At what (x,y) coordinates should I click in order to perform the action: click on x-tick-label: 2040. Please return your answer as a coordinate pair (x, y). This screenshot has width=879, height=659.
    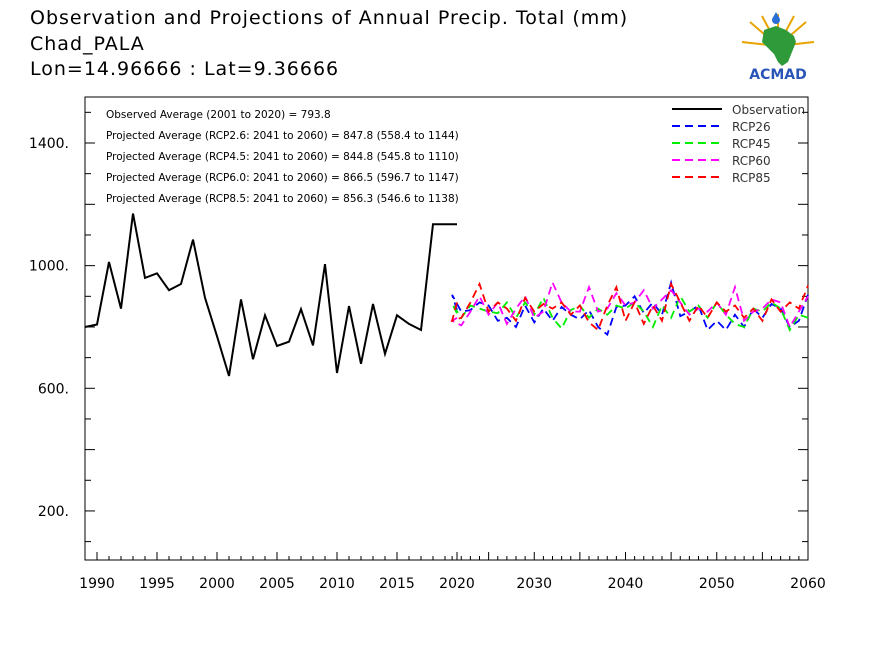
    Looking at the image, I should click on (626, 584).